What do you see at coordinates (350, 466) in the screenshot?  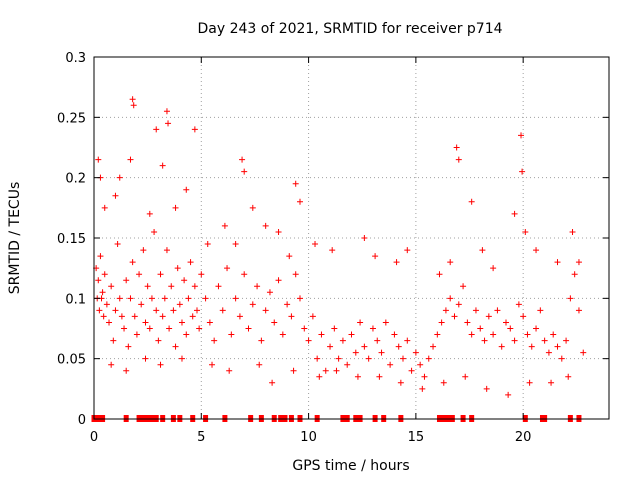 I see `x-axis-label: GPS time / hours` at bounding box center [350, 466].